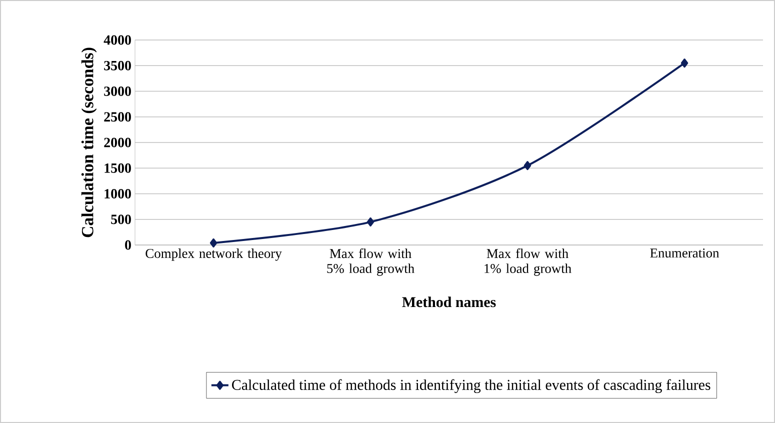 The image size is (775, 423). Describe the element at coordinates (128, 245) in the screenshot. I see `y-tick-label: 0` at that location.